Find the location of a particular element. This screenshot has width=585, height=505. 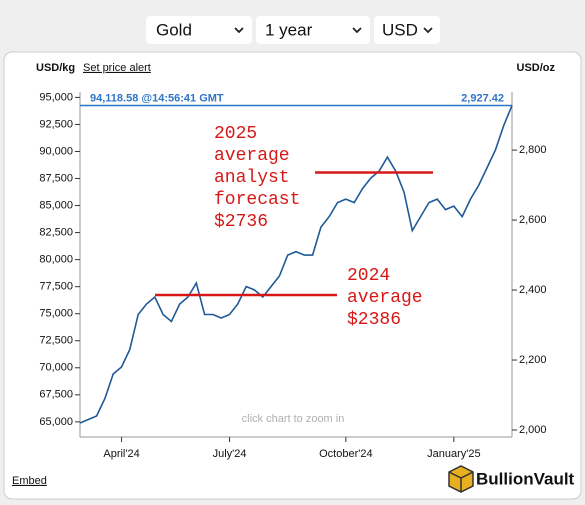

y-tick-label: 87,500 is located at coordinates (56, 178).